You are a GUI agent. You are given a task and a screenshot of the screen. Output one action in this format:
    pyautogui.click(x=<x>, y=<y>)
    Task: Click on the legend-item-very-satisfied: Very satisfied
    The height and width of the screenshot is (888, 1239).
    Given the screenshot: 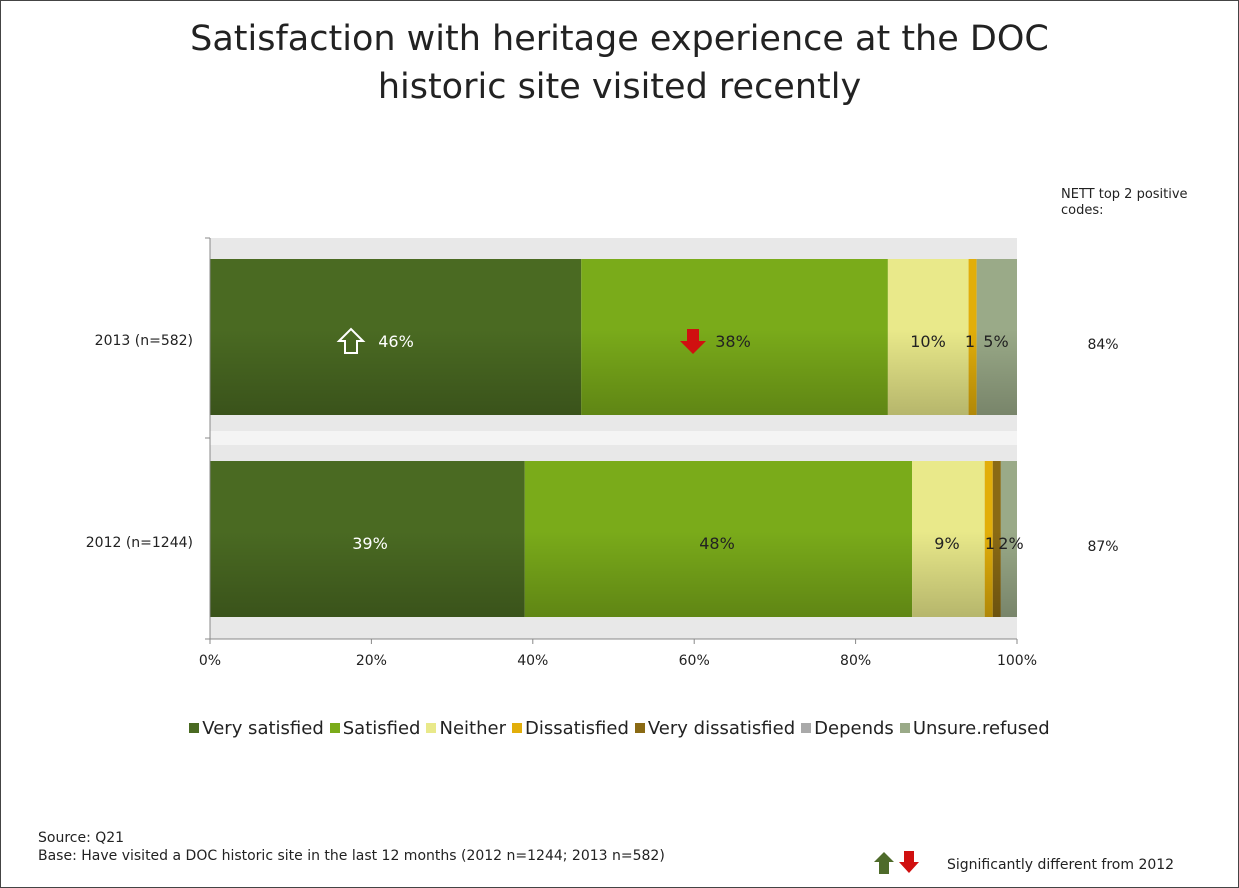 What is the action you would take?
    pyautogui.click(x=256, y=728)
    